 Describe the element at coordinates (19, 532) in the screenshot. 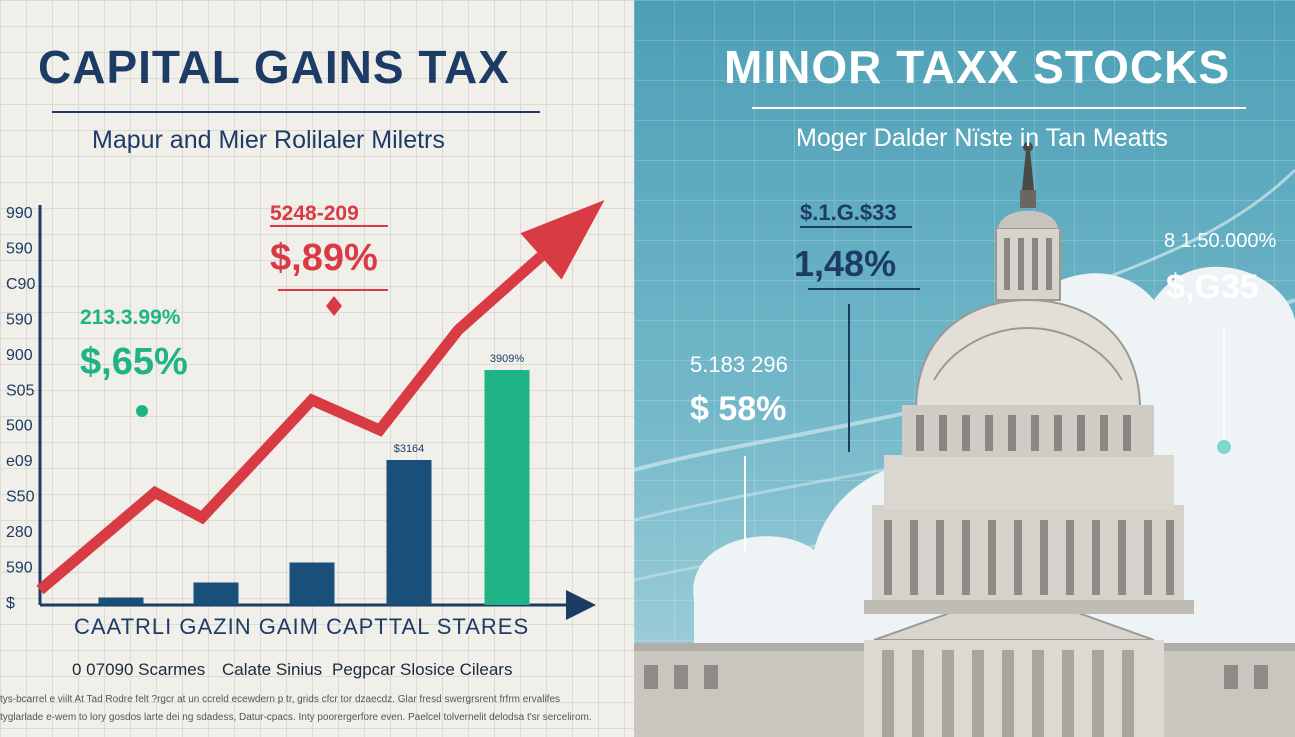

I see `y-tick-label: 280` at that location.